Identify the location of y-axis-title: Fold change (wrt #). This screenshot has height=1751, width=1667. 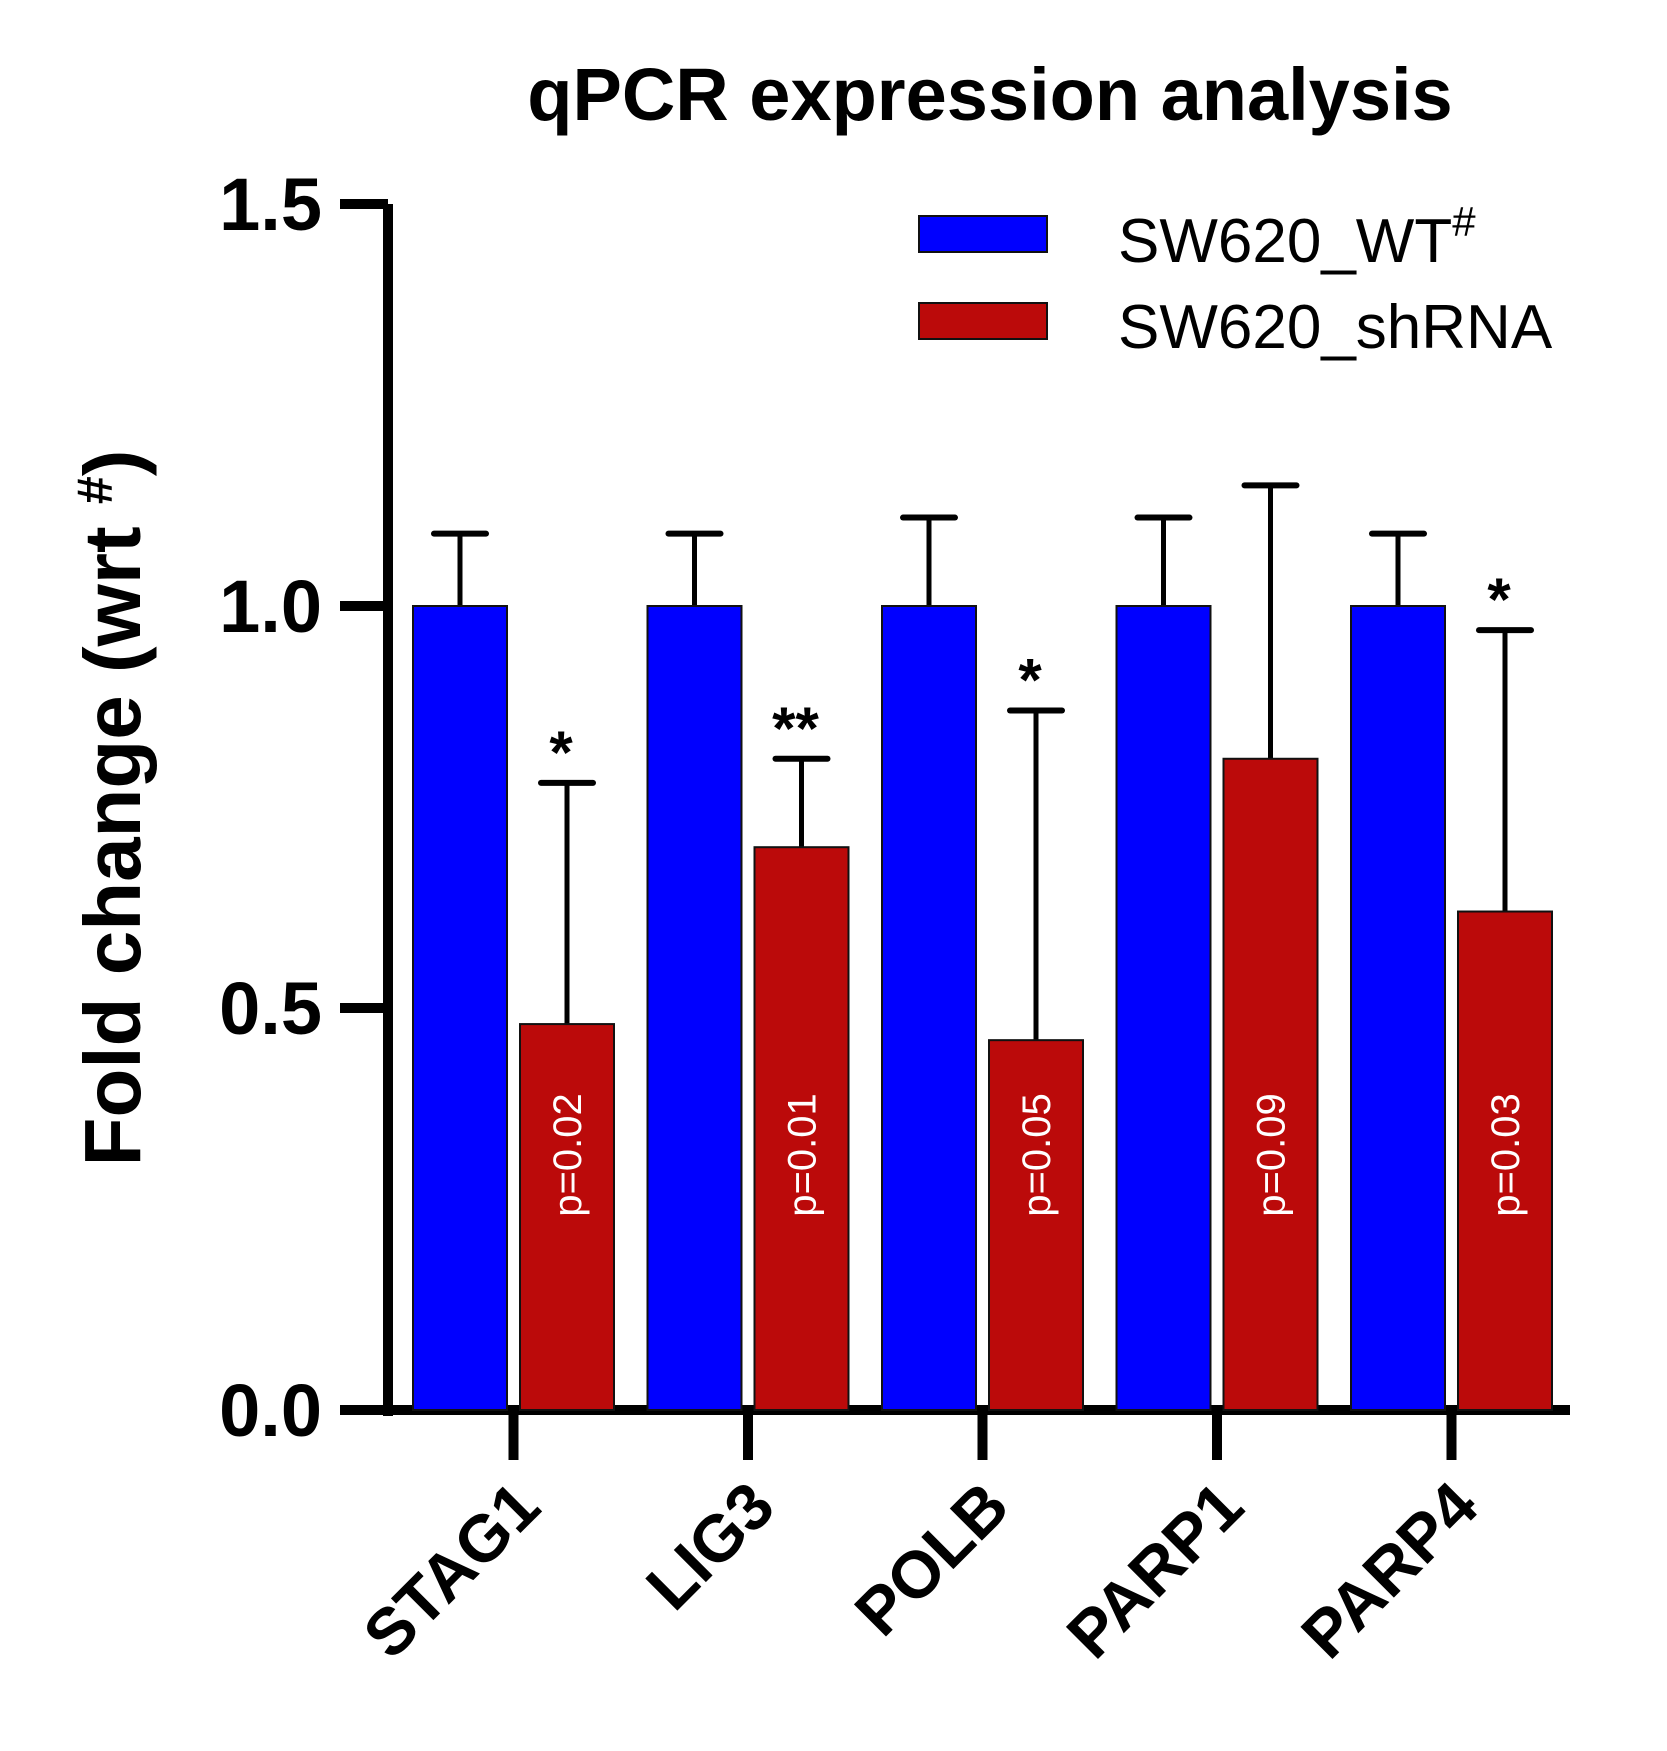
(112, 808).